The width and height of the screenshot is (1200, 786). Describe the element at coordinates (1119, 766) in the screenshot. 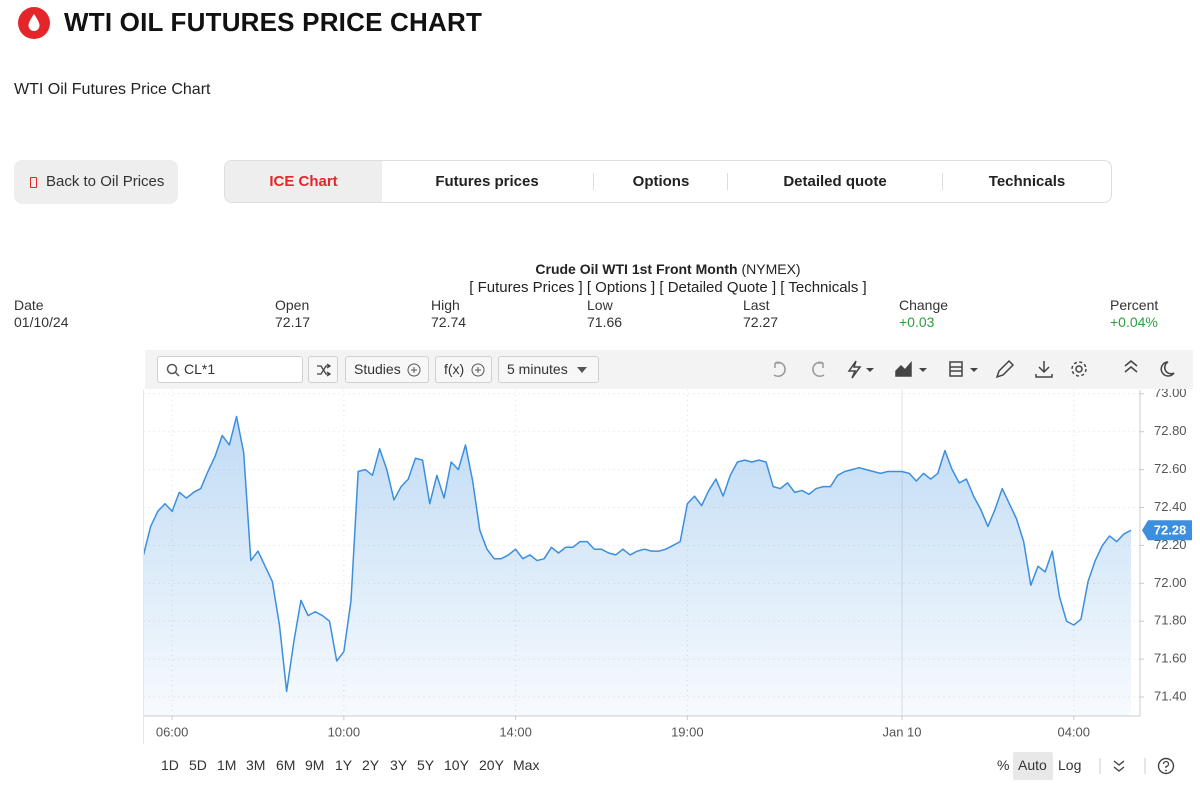

I see `expand-icon` at that location.